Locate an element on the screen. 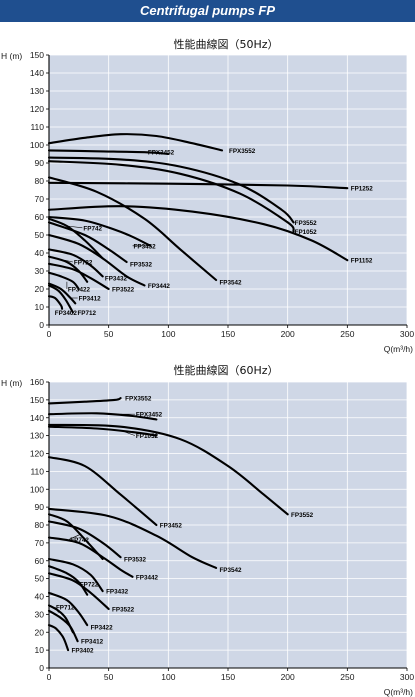 The height and width of the screenshot is (697, 415). chart1-series-label-fpx3452: FPX3452 is located at coordinates (161, 153).